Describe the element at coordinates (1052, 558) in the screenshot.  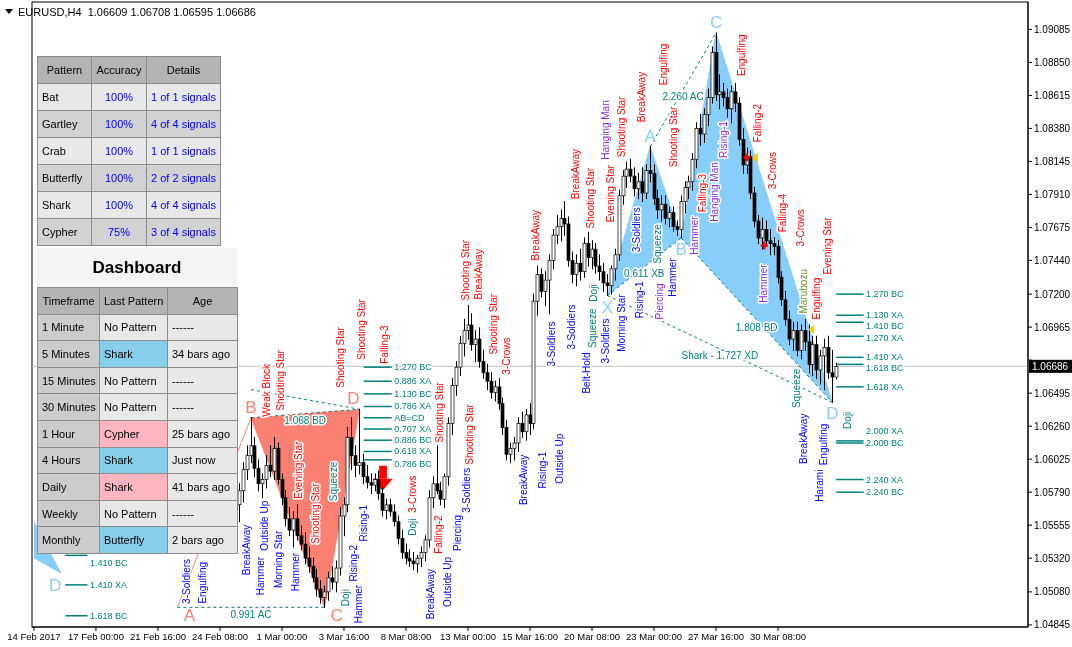
I see `y-tick-label: 1.05320` at that location.